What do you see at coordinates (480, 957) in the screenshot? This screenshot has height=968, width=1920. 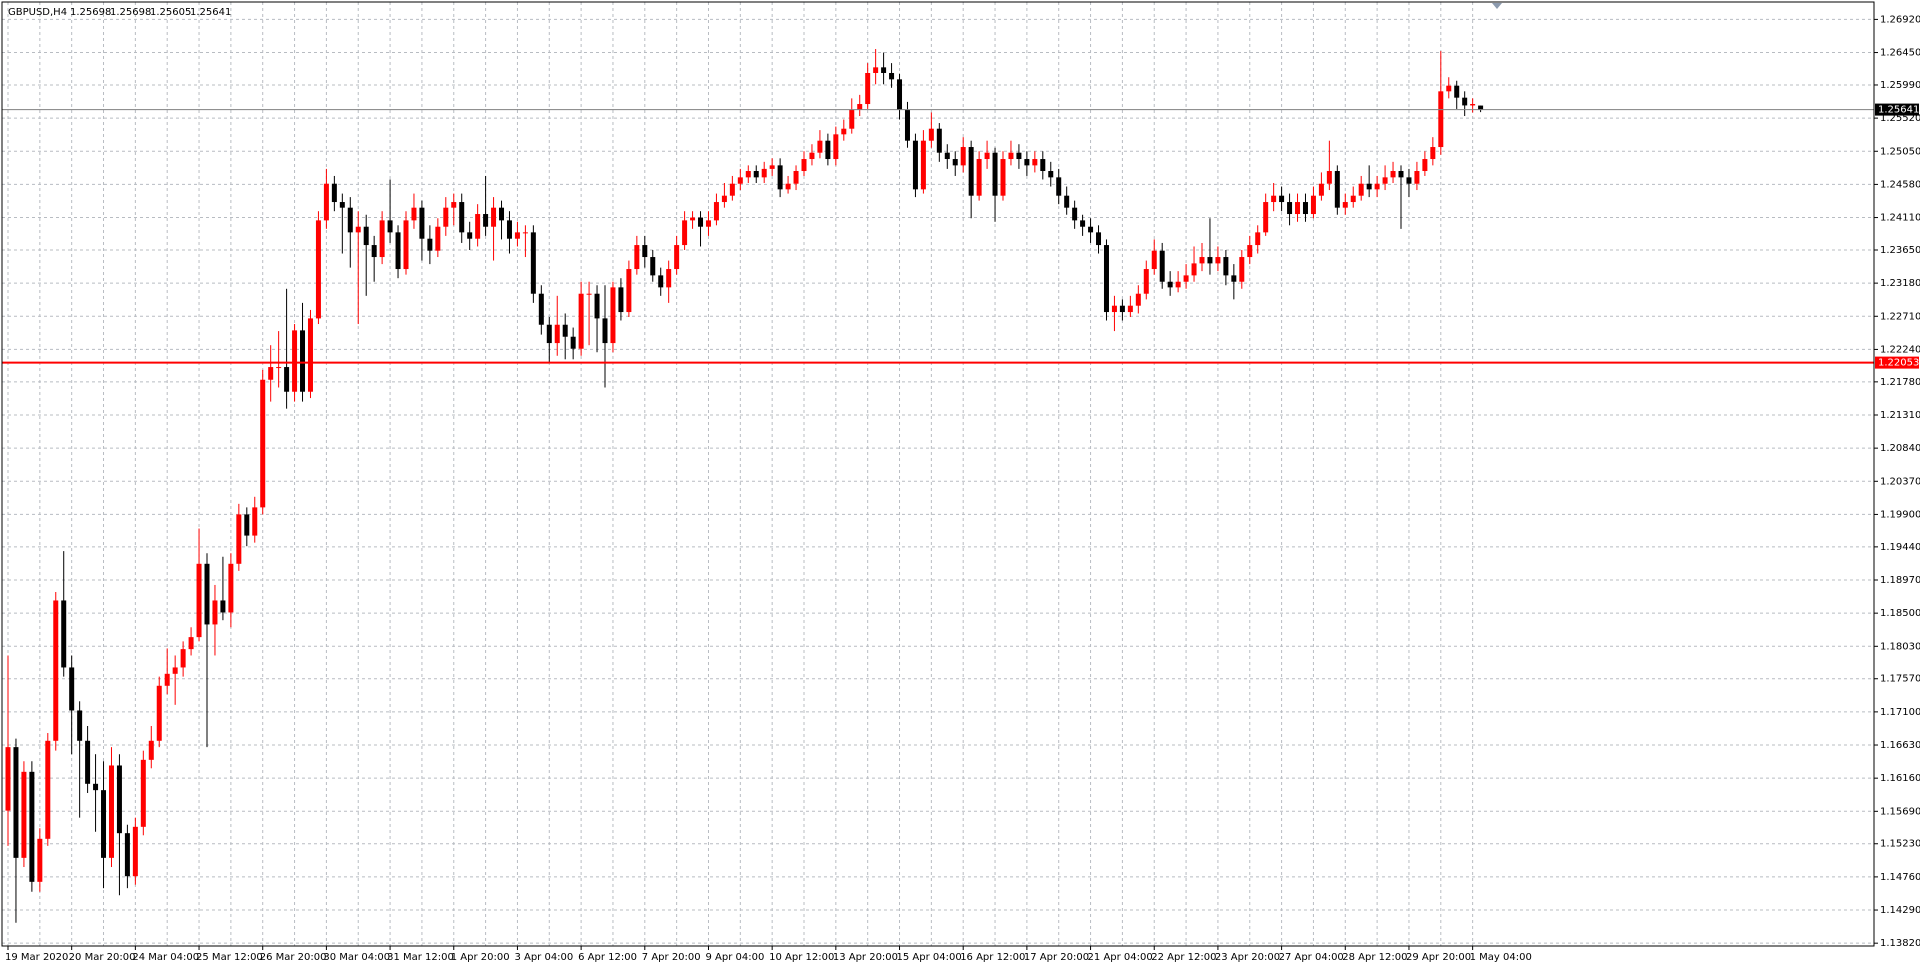 I see `x-tick-label: 1 Apr 20:00` at bounding box center [480, 957].